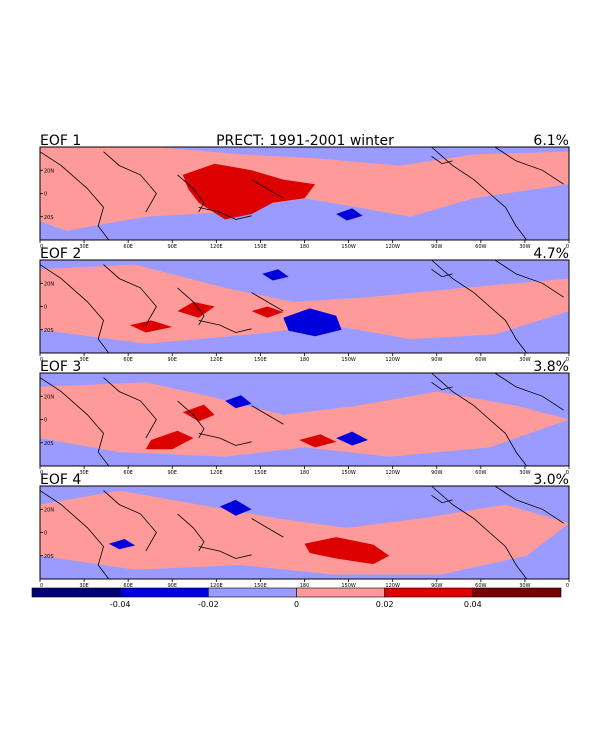 This screenshot has height=733, width=607. What do you see at coordinates (551, 480) in the screenshot?
I see `panel-variance-4: 3.0%` at bounding box center [551, 480].